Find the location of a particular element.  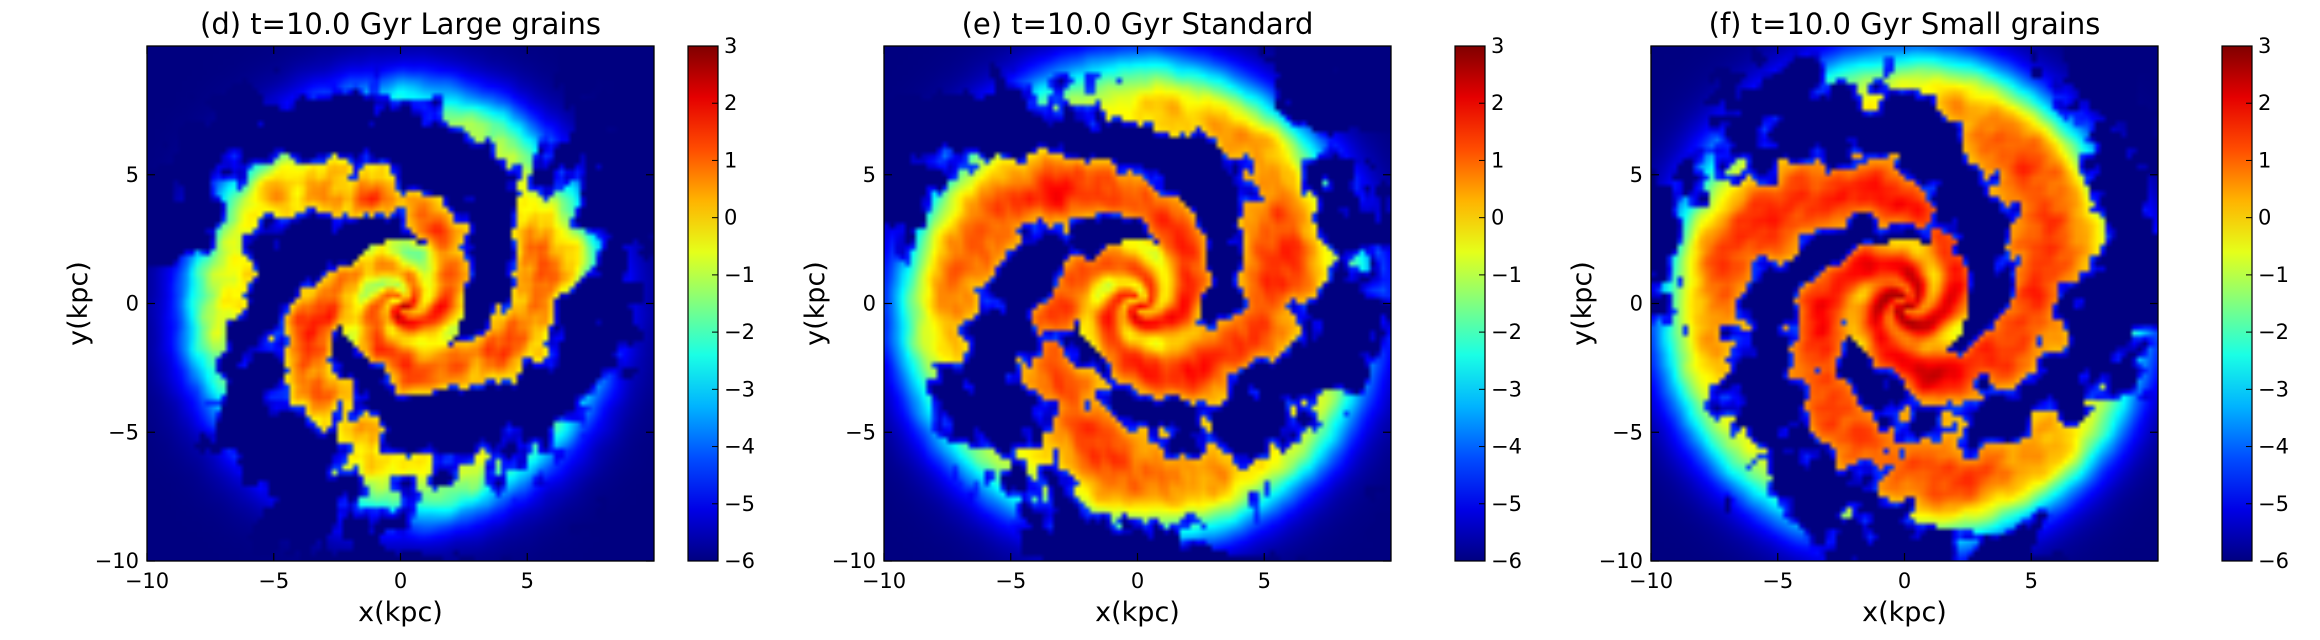

chart-title: (e) t=10.0 Gyr Standard is located at coordinates (1138, 24).